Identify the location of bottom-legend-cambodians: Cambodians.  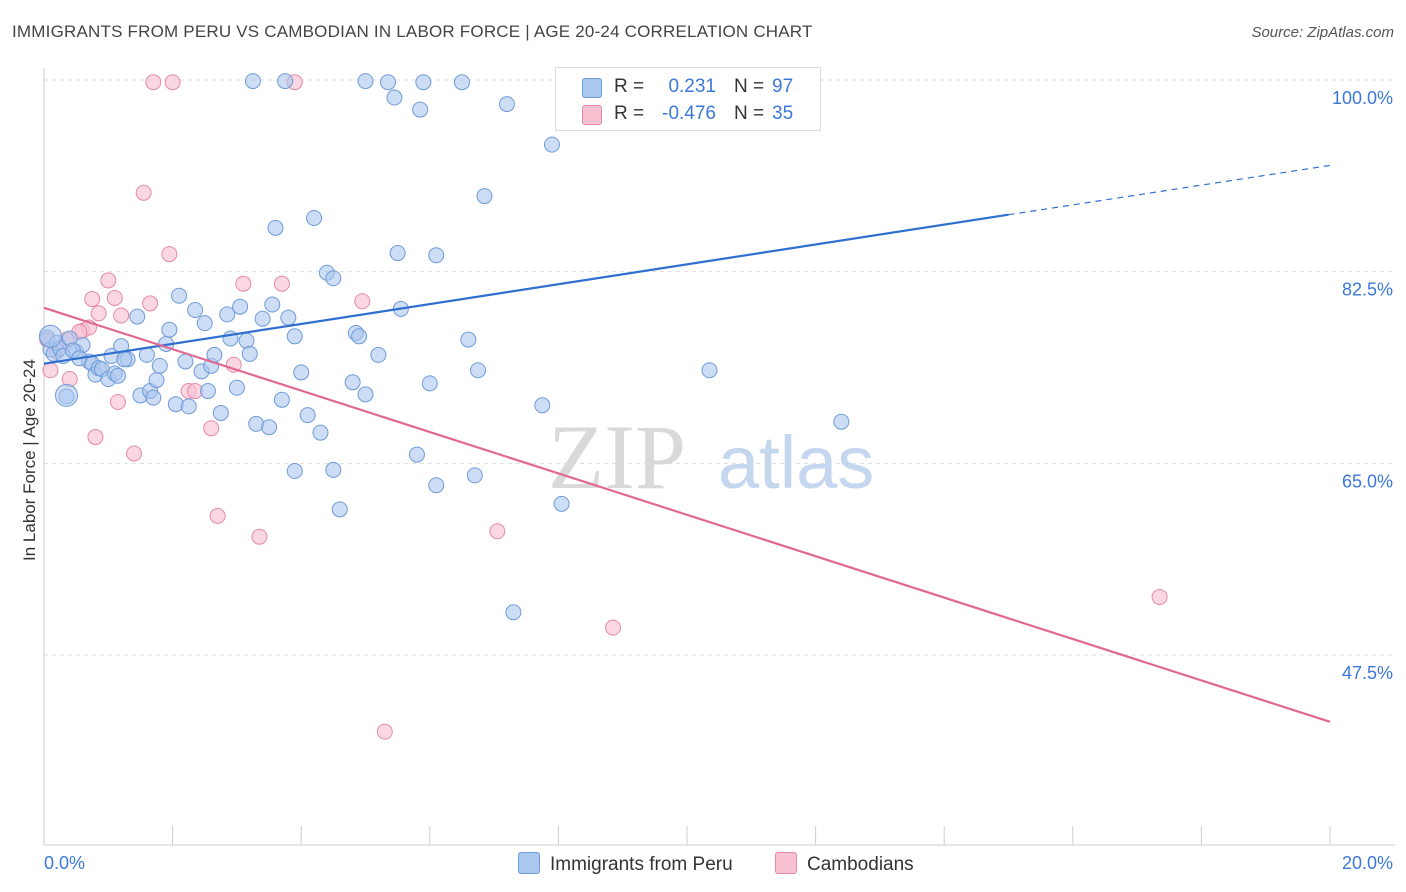
(844, 864).